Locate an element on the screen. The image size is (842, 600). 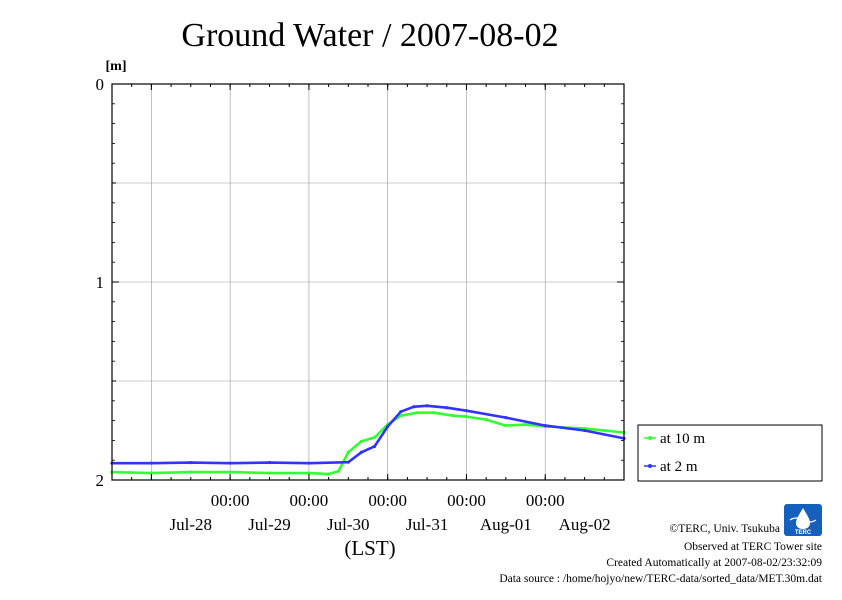
water-drop-icon is located at coordinates (803, 518).